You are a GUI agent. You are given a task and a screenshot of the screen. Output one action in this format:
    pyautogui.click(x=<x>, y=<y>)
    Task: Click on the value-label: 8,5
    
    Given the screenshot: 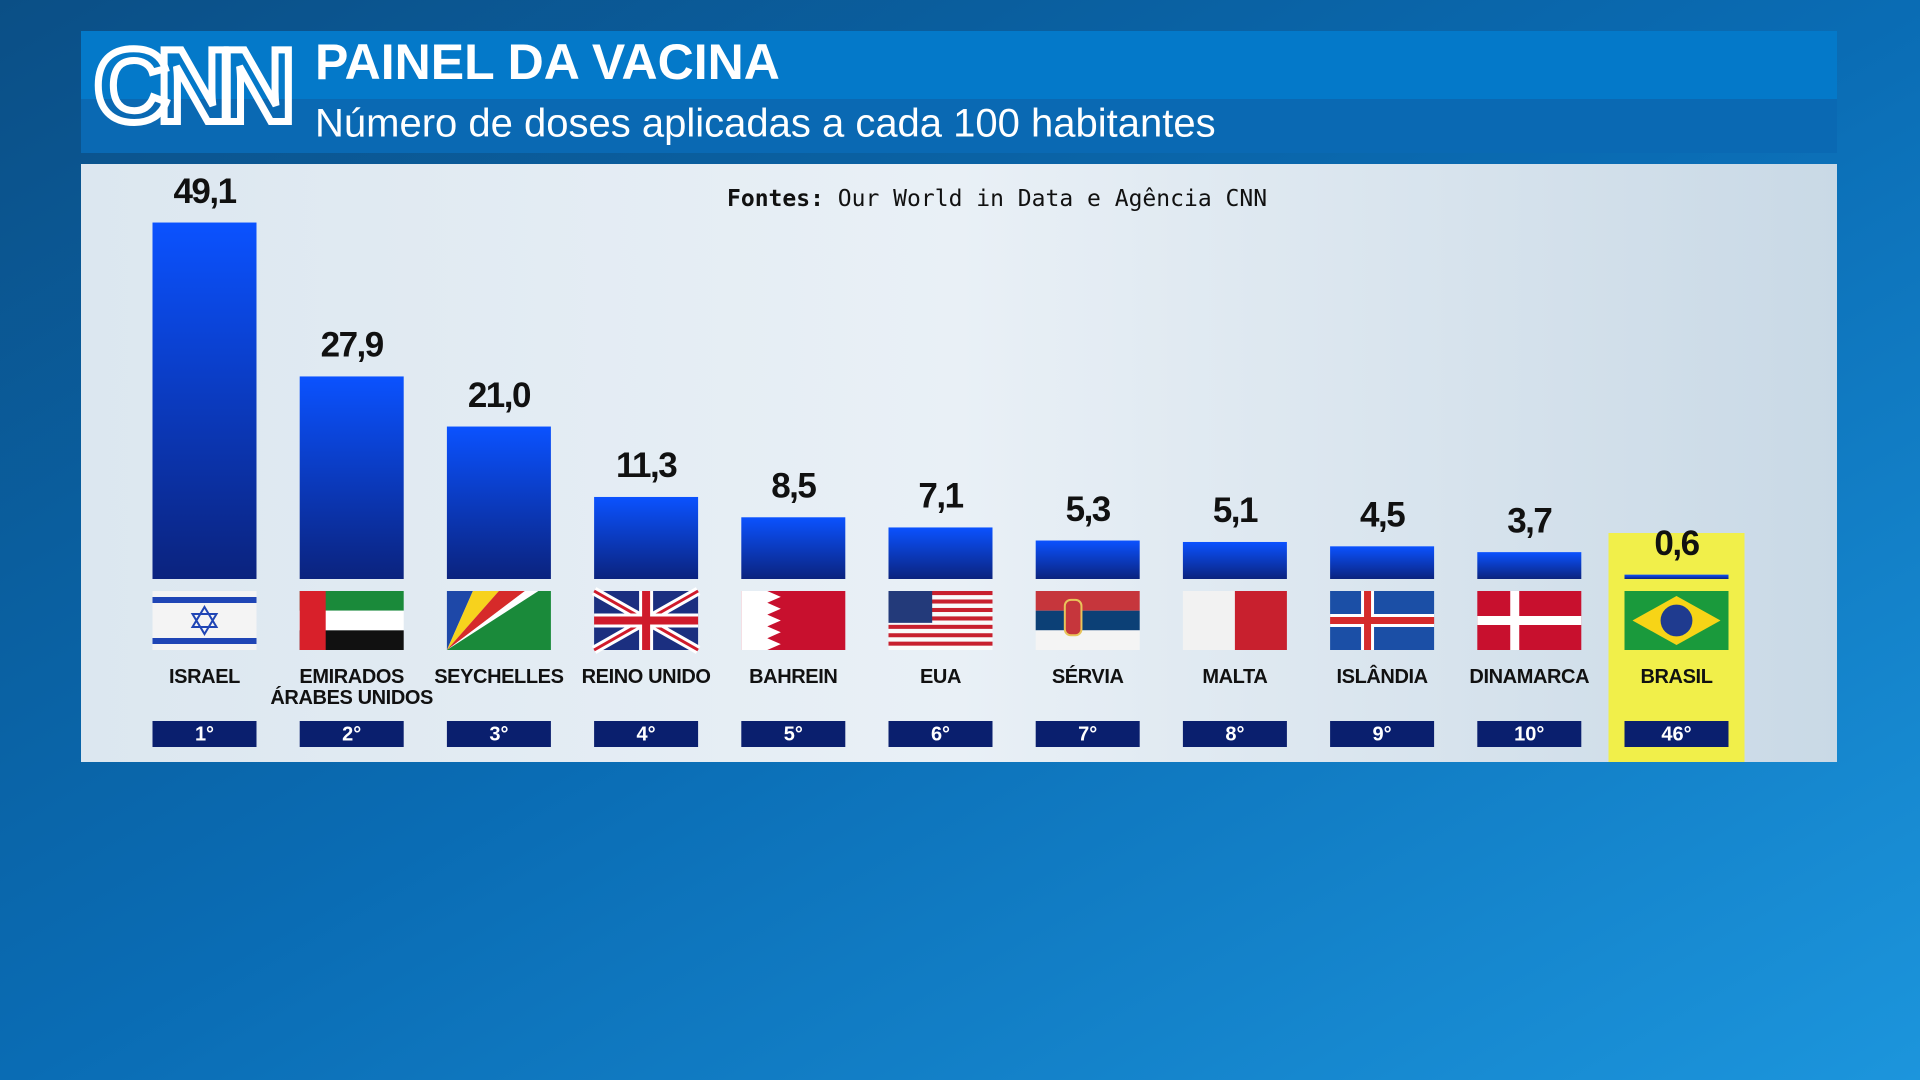 What is the action you would take?
    pyautogui.click(x=793, y=486)
    